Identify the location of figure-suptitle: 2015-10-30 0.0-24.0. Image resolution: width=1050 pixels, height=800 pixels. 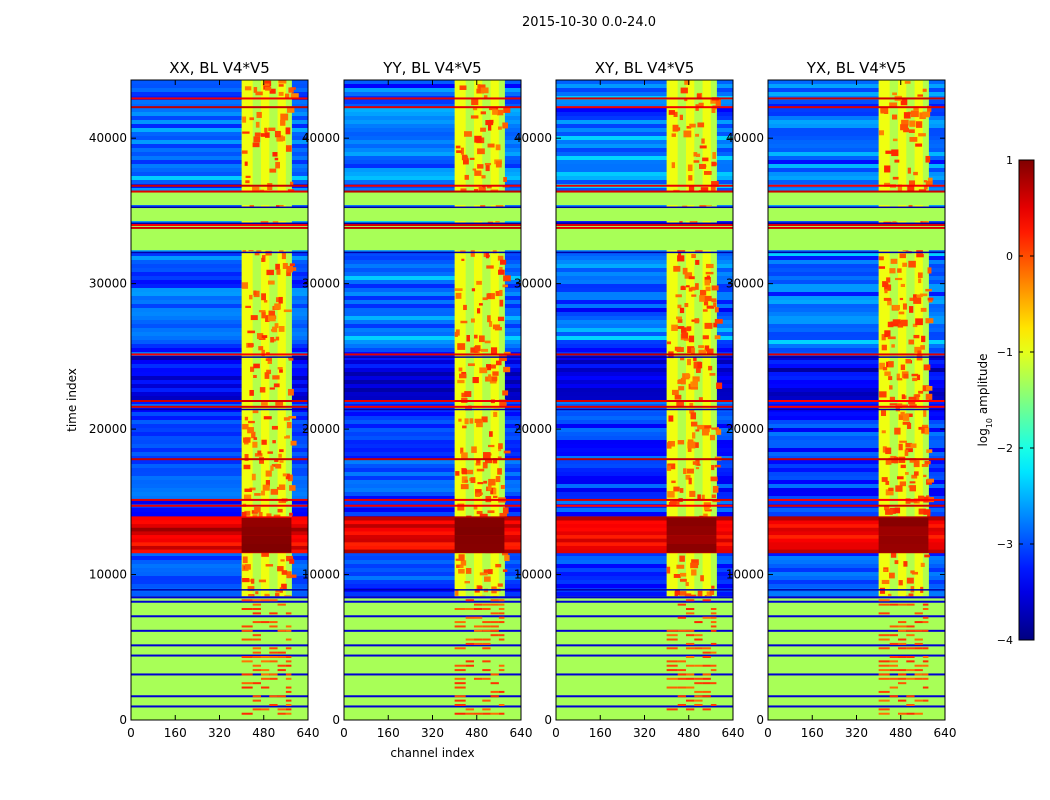
(589, 22).